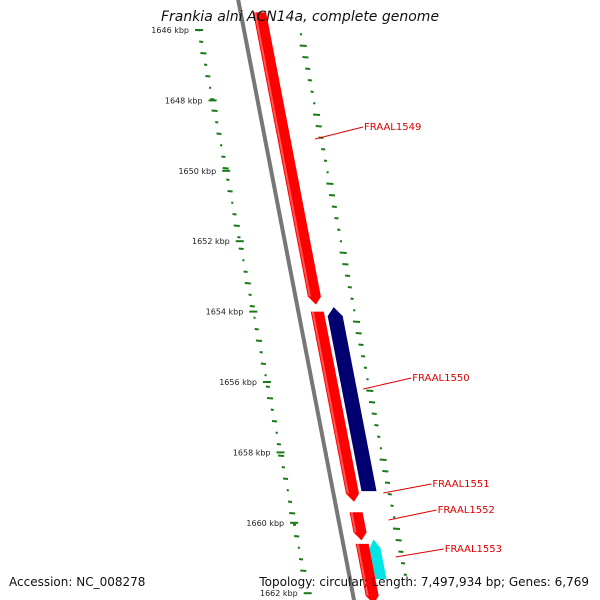 The width and height of the screenshot is (600, 600). I want to click on gene-arrow-fraal1551, so click(334, 406).